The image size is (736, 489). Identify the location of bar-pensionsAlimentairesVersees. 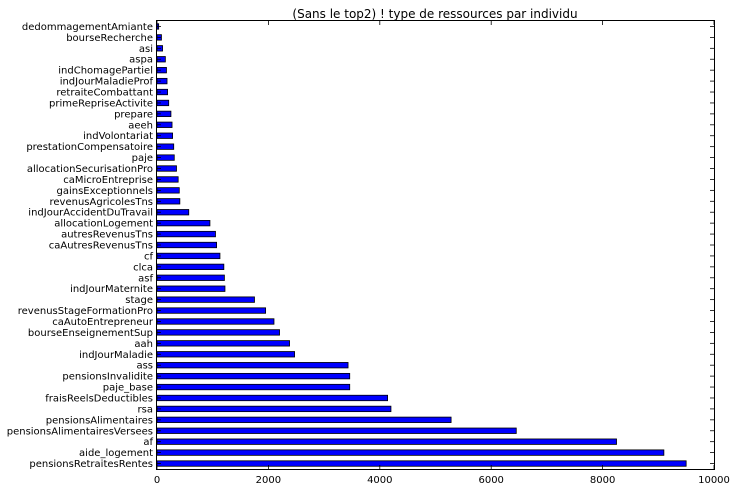
(336, 430).